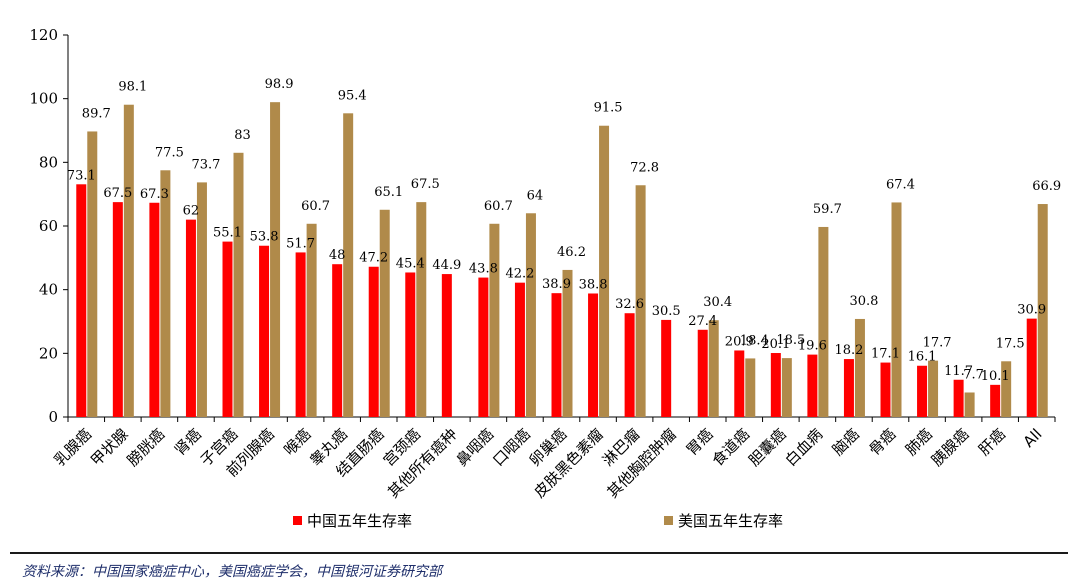 This screenshot has width=1080, height=587. Describe the element at coordinates (885, 354) in the screenshot. I see `value-label-china: 17.1` at that location.